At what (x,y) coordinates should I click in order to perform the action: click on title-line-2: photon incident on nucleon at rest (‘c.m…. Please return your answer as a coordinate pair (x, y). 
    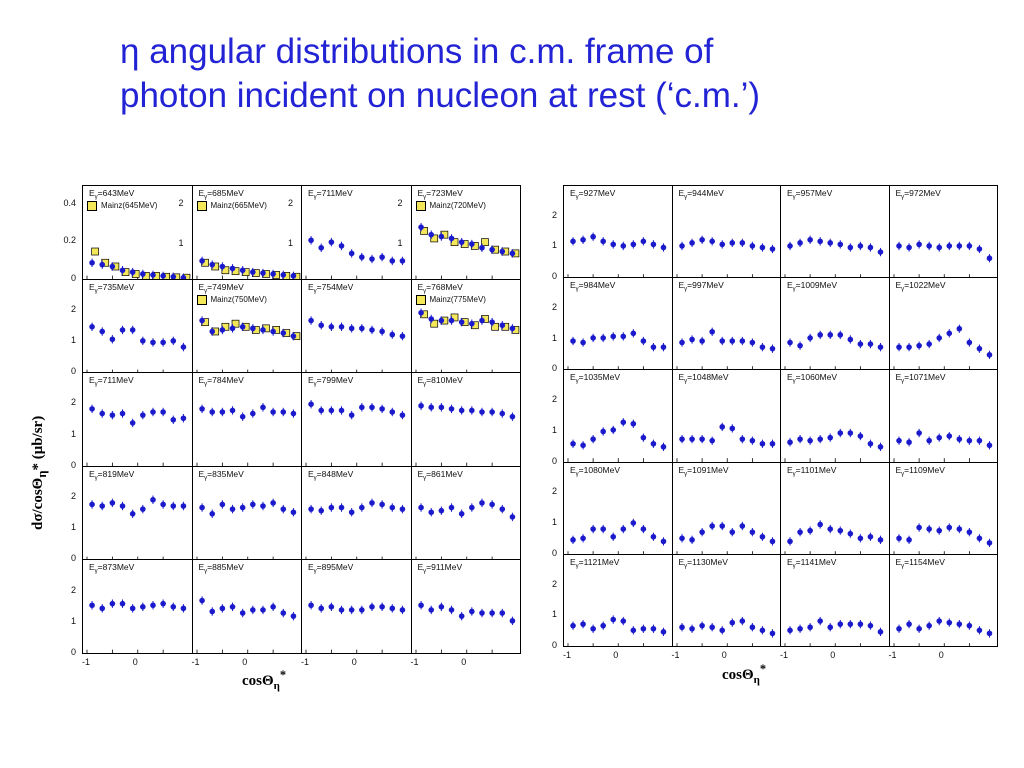
    Looking at the image, I should click on (440, 95).